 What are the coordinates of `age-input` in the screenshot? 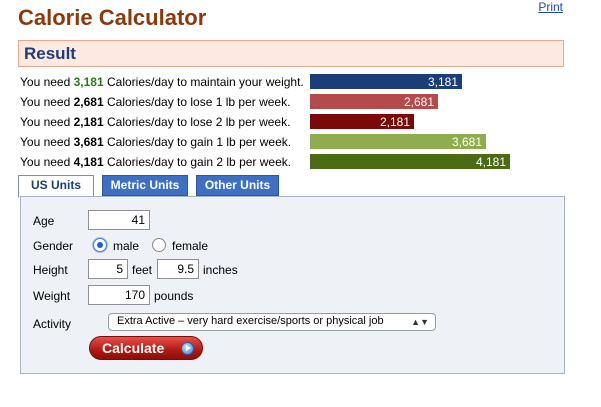 It's located at (119, 220).